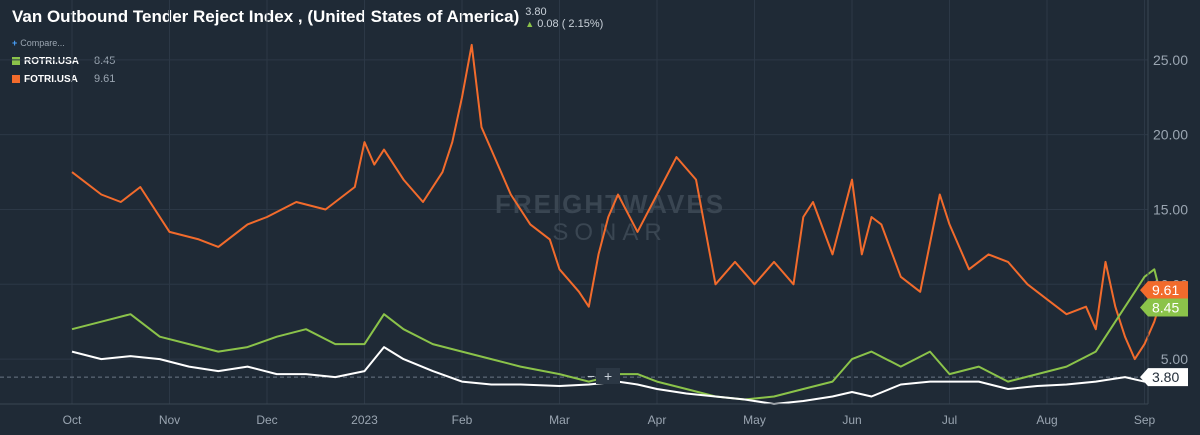 Image resolution: width=1200 pixels, height=435 pixels. What do you see at coordinates (1164, 334) in the screenshot?
I see `last-value-labels: 9.618.45 3.80` at bounding box center [1164, 334].